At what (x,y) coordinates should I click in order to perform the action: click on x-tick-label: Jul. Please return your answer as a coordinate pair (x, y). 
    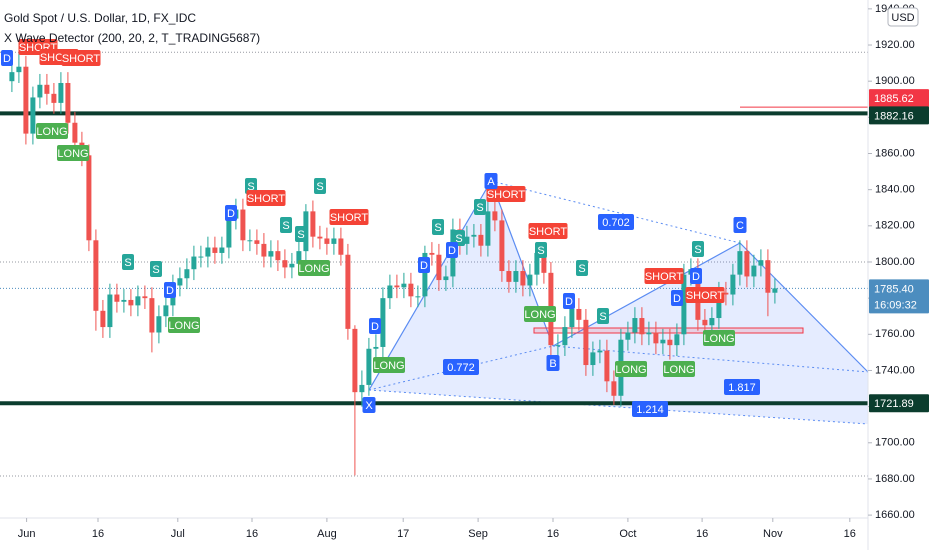
    Looking at the image, I should click on (178, 534).